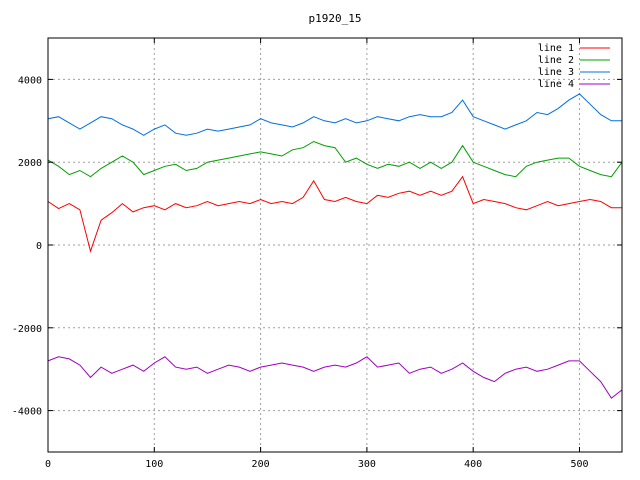 Image resolution: width=640 pixels, height=480 pixels. I want to click on x-tick-label: 100, so click(154, 464).